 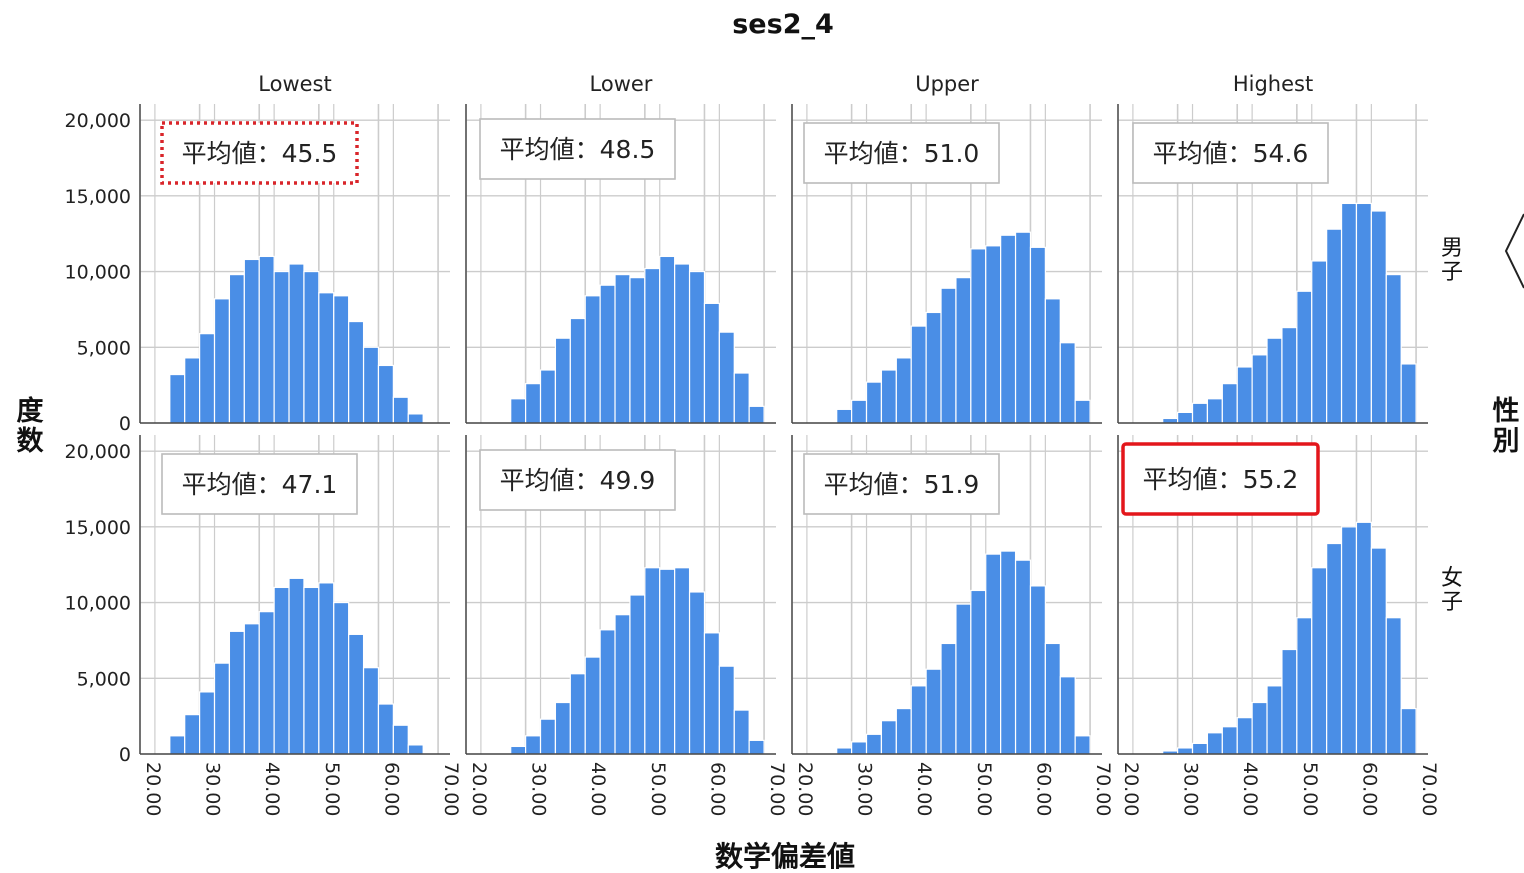 What do you see at coordinates (260, 484) in the screenshot?
I see `mean-label: 平均値：47.1` at bounding box center [260, 484].